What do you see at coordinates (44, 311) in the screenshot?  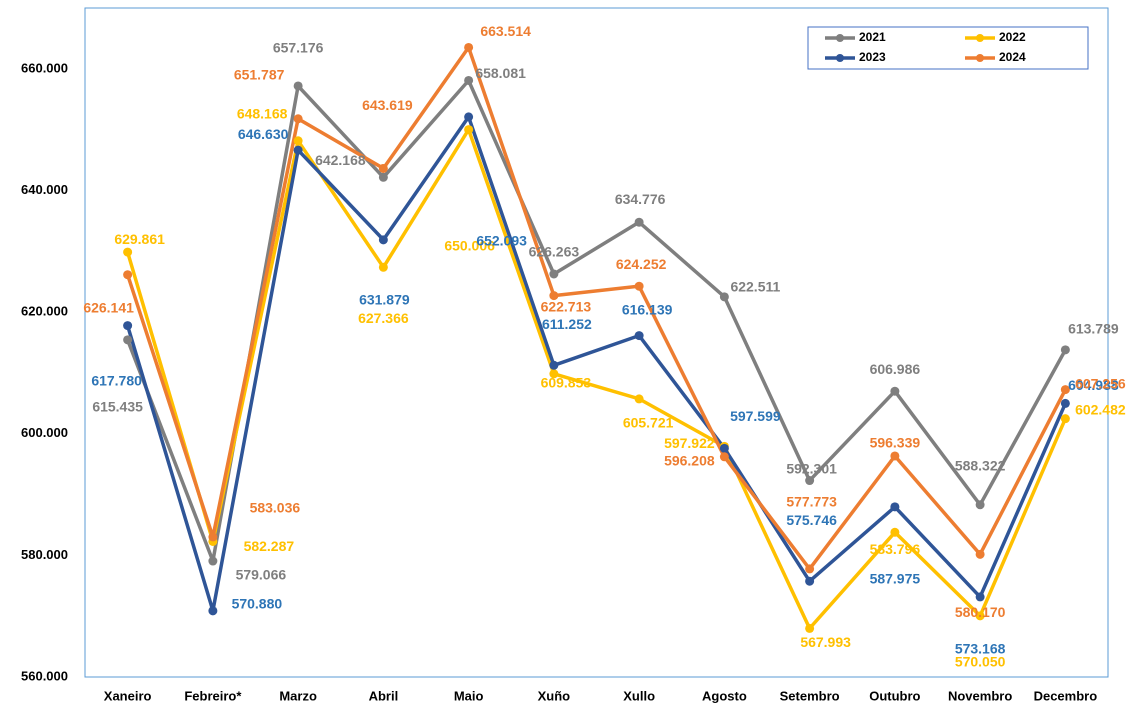 I see `y-tick-label: 620.000` at bounding box center [44, 311].